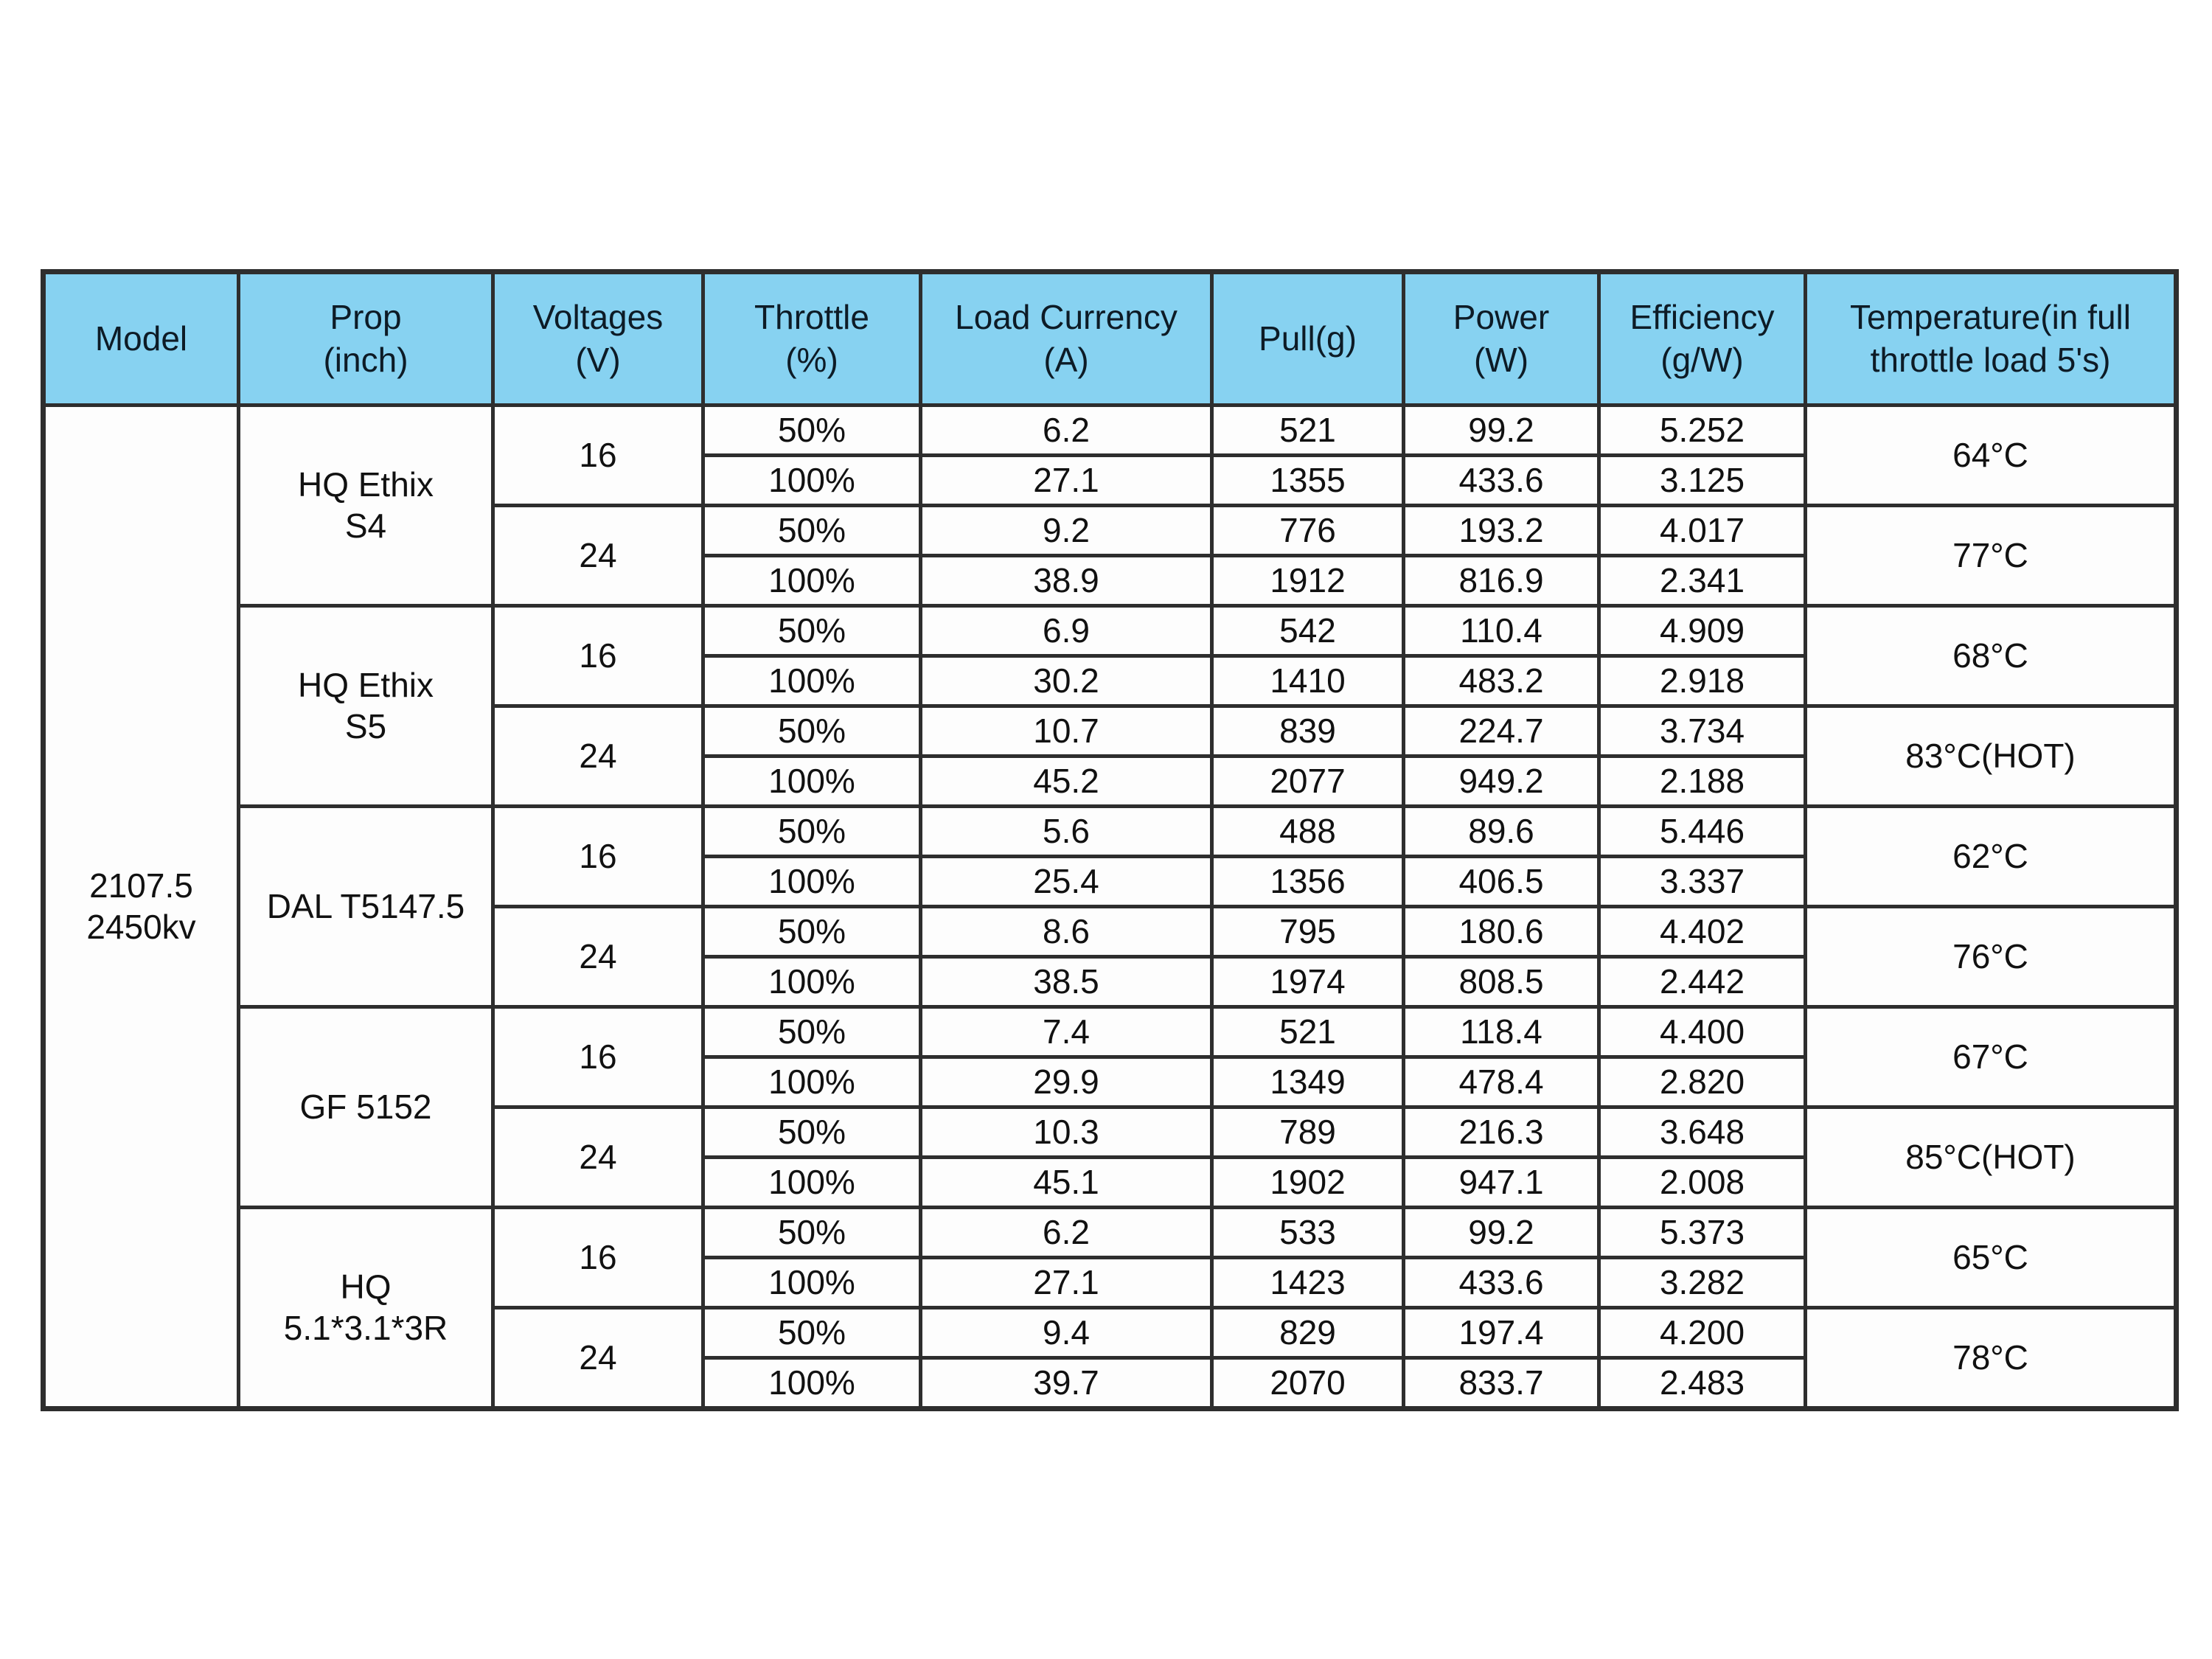  I want to click on load-currency-cell: 9.2, so click(1066, 530).